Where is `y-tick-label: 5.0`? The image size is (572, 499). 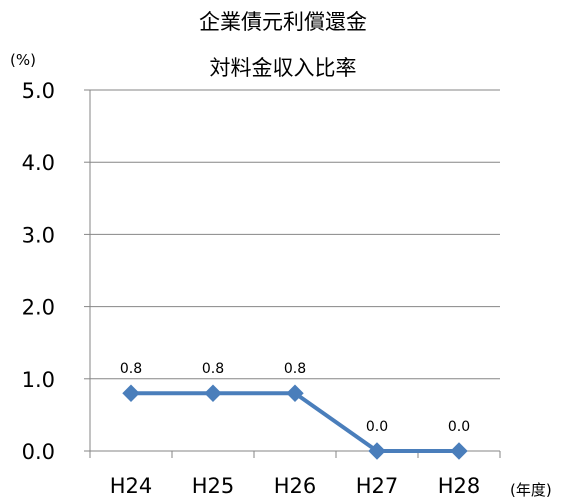
y-tick-label: 5.0 is located at coordinates (38, 91).